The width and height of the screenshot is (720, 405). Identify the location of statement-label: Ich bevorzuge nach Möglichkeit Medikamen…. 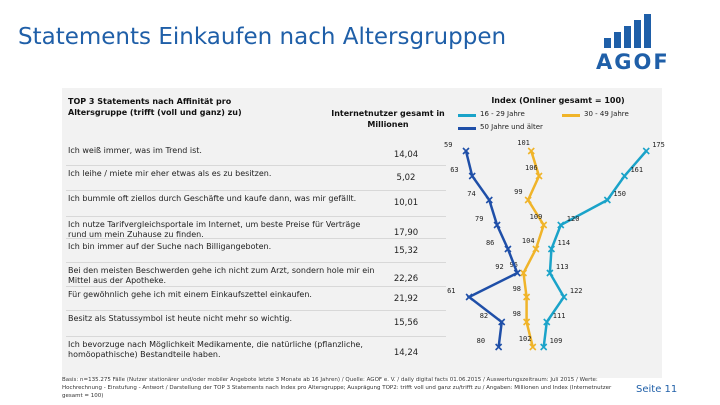
(215, 349).